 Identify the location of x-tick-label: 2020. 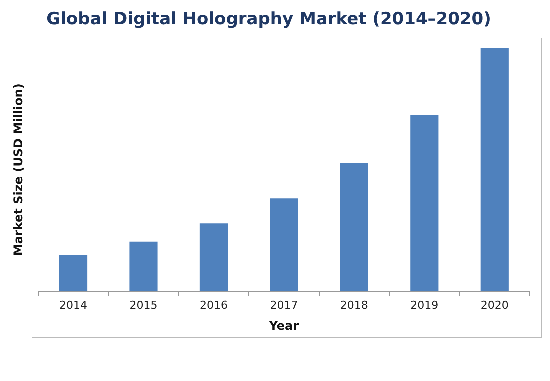
(494, 305).